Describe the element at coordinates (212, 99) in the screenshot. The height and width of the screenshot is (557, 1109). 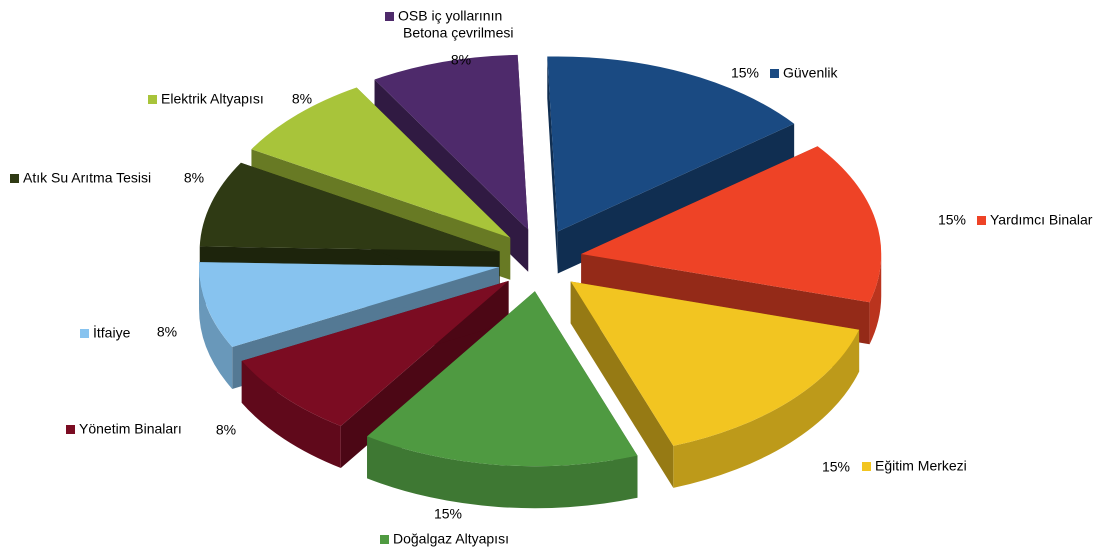
I see `pie-category-label: Elektrik Altyapısı` at that location.